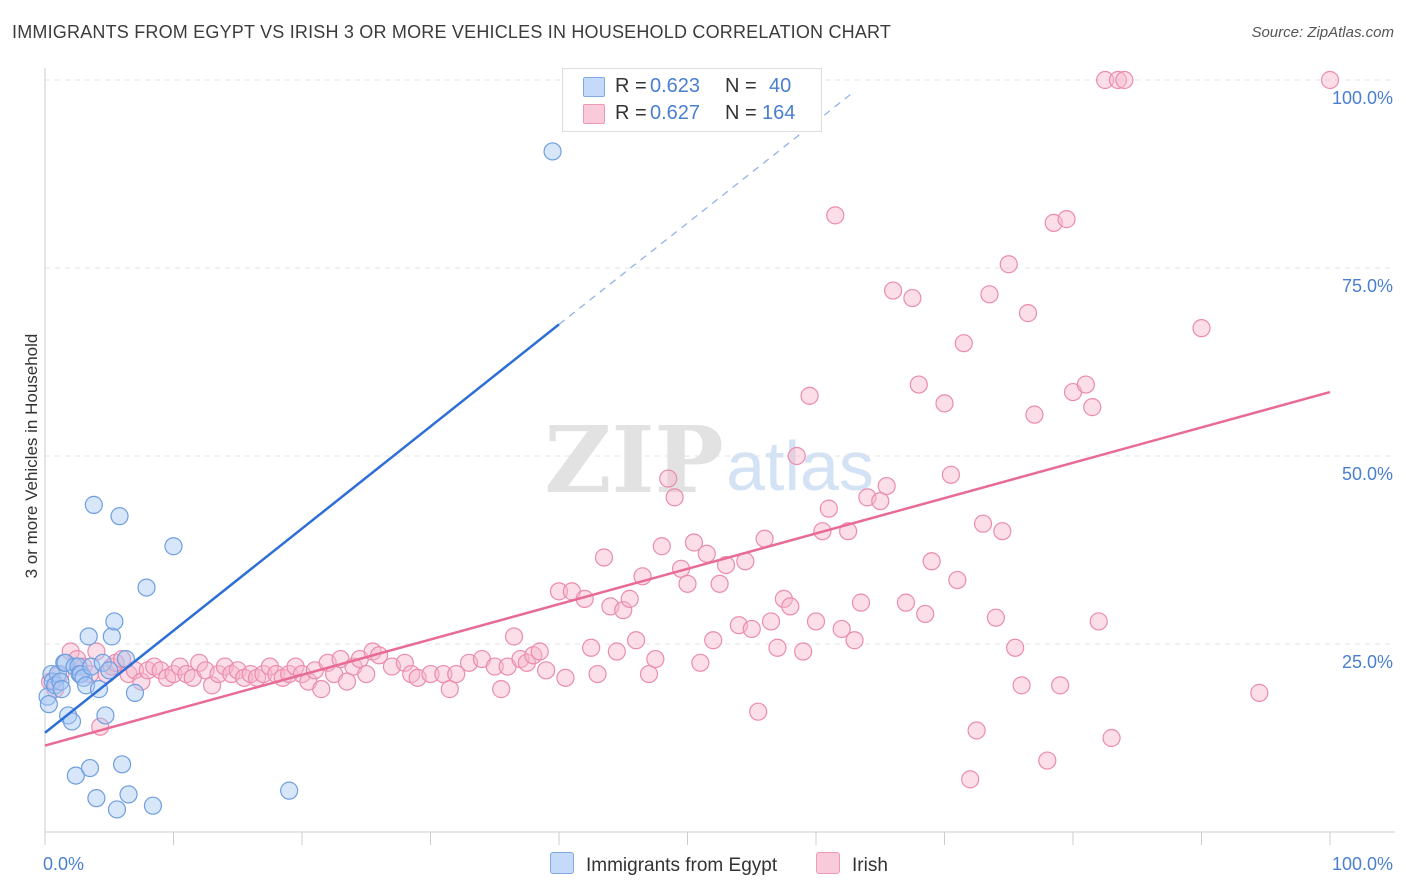  What do you see at coordinates (1367, 286) in the screenshot?
I see `y-tick-label: 75.0%` at bounding box center [1367, 286].